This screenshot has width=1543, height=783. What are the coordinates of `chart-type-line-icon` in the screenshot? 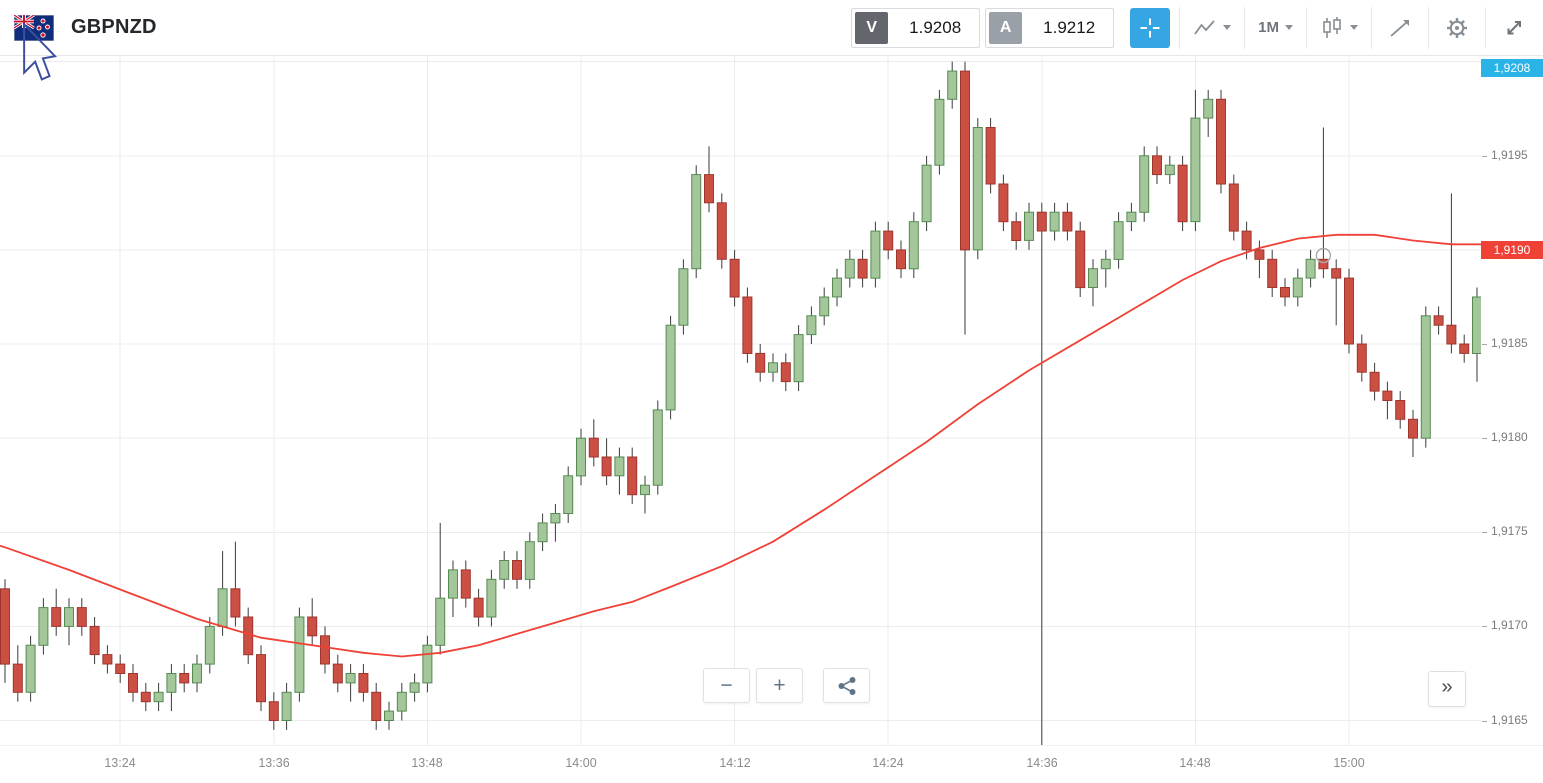 It's located at (1204, 27).